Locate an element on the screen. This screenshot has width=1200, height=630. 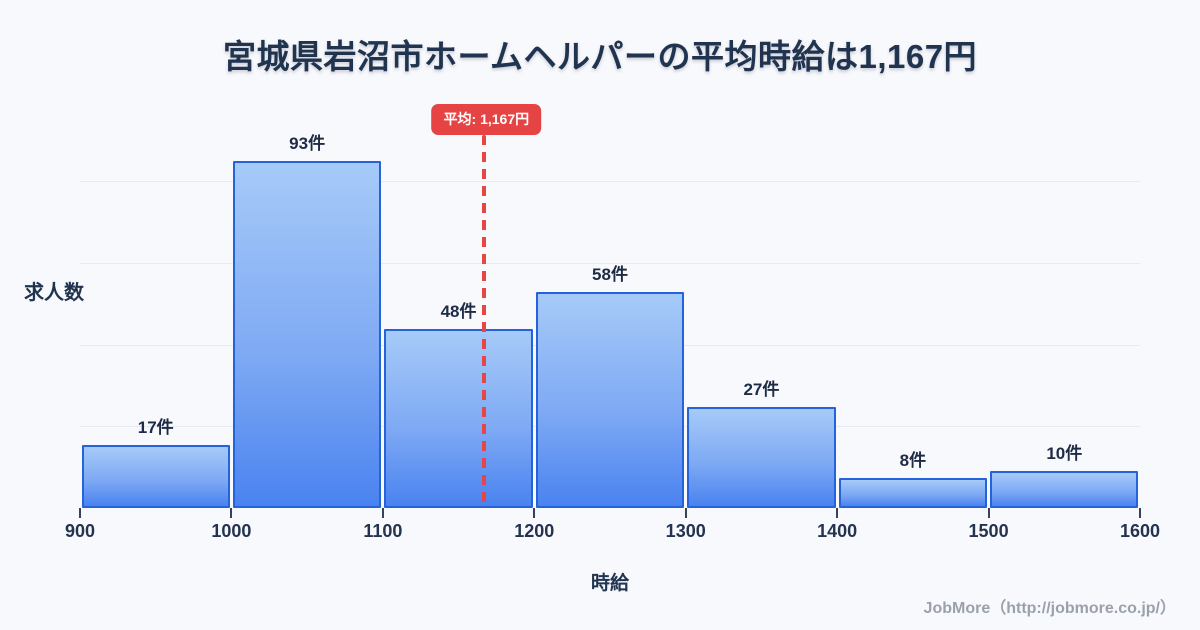
x-tick-label: 1400 is located at coordinates (837, 531).